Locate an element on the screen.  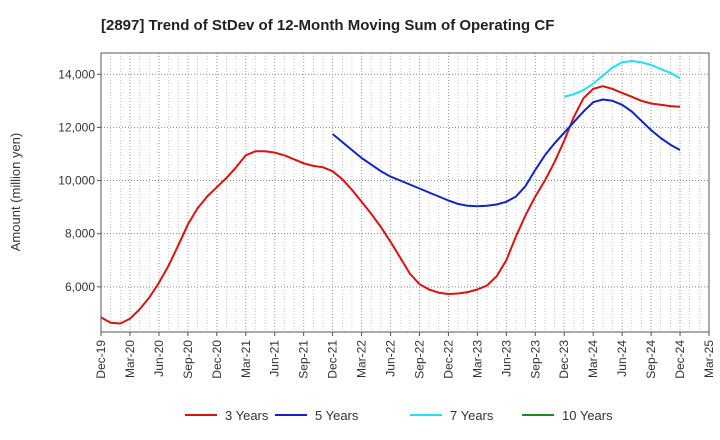
y-axis-ticks: 6,000 8,000 10,000 12,000 14,000 is located at coordinates (79, 180).